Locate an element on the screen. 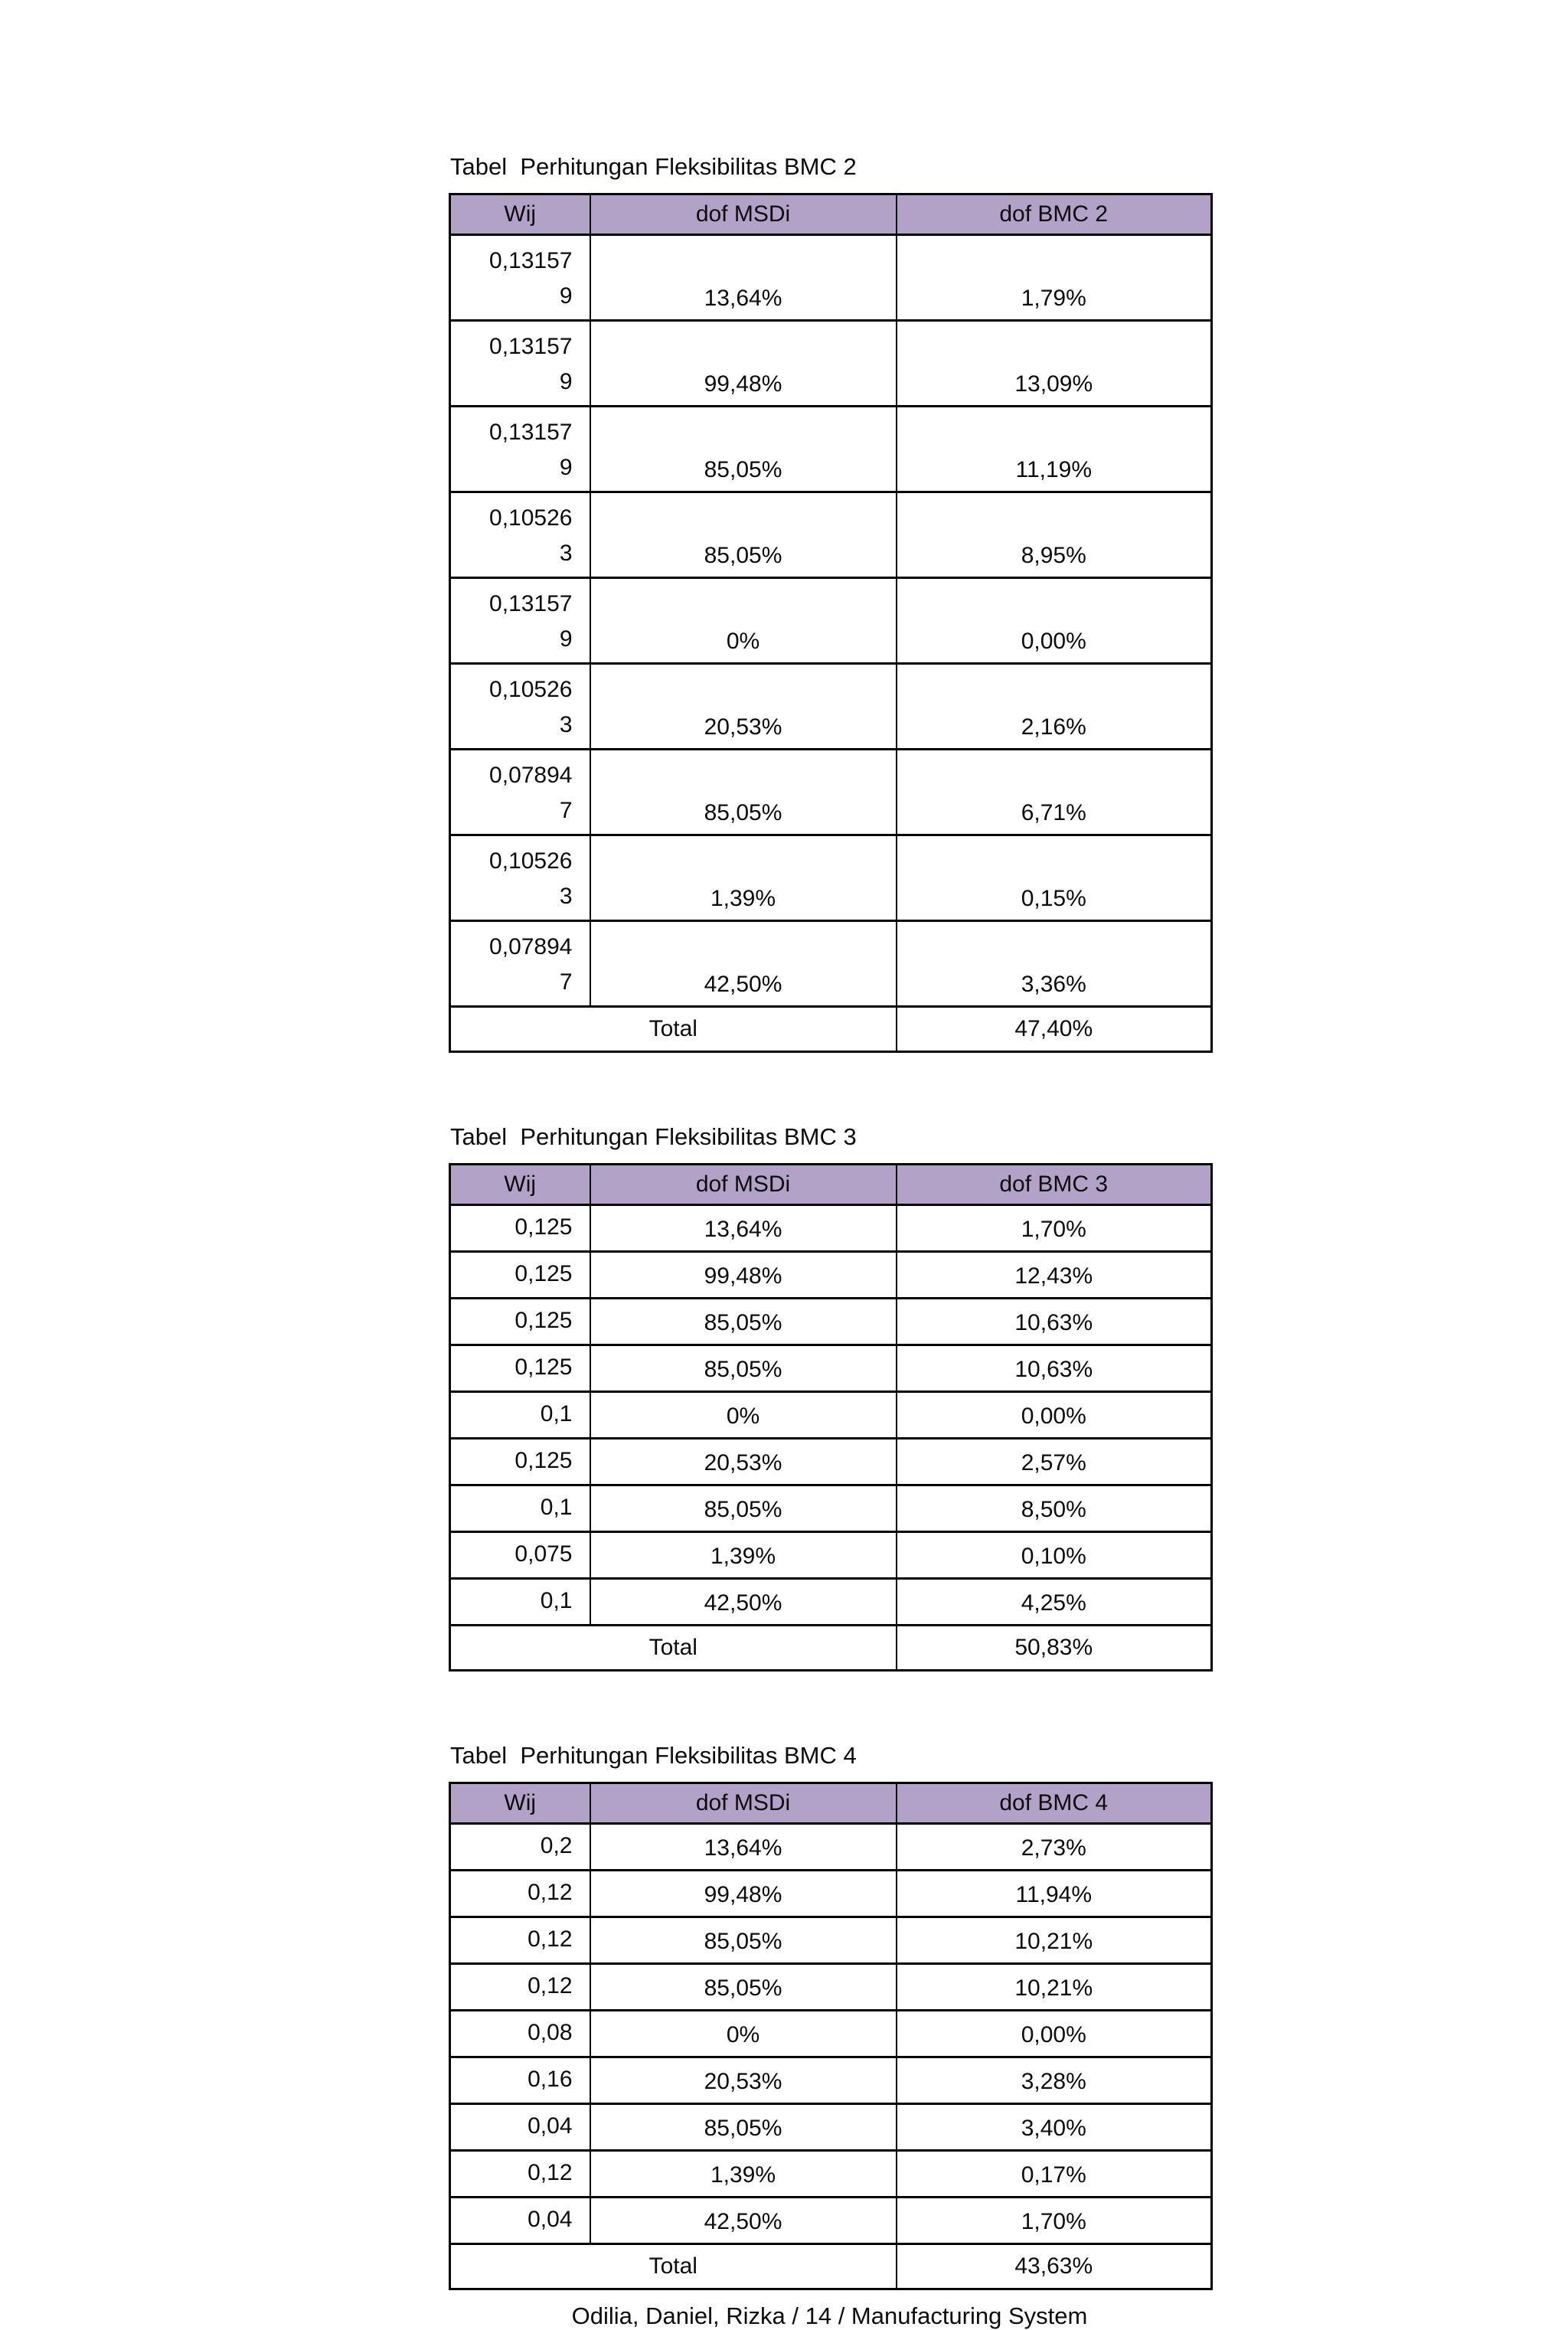 This screenshot has width=1568, height=2330. table-row: 0,04 85,05% 3,40% is located at coordinates (831, 2127).